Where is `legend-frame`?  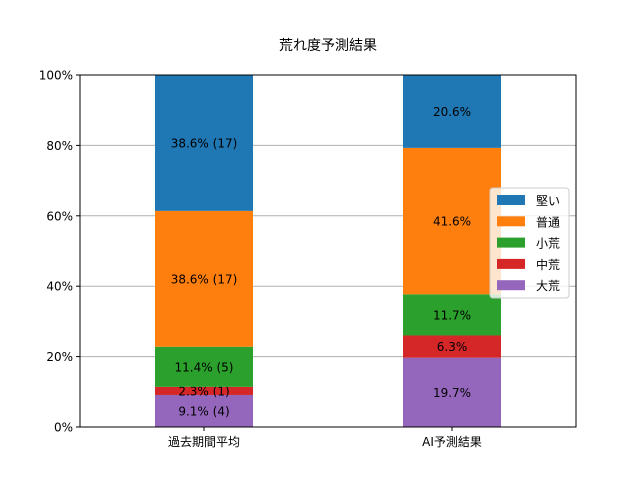 legend-frame is located at coordinates (529, 243).